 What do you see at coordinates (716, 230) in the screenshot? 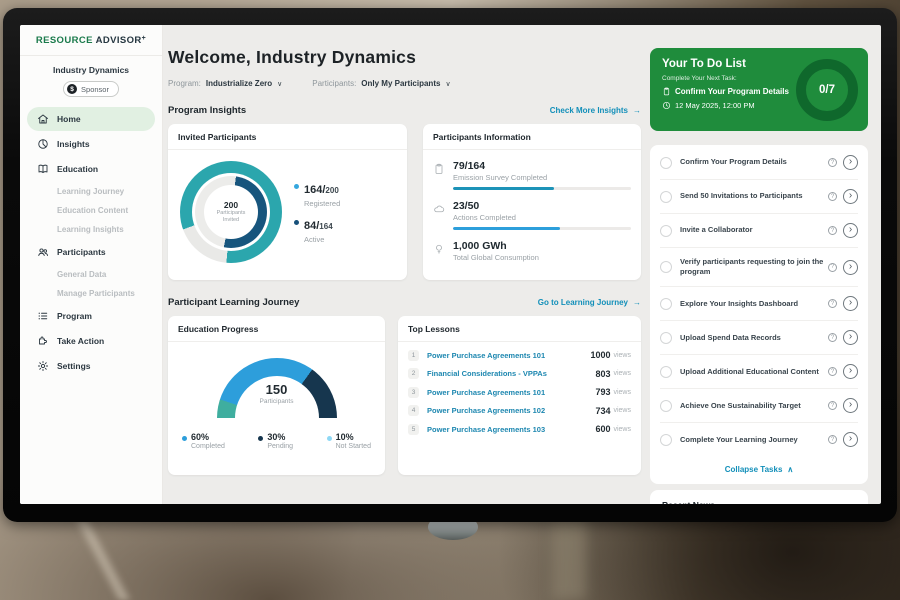
I see `task-label: Invite a Collaborator` at bounding box center [716, 230].